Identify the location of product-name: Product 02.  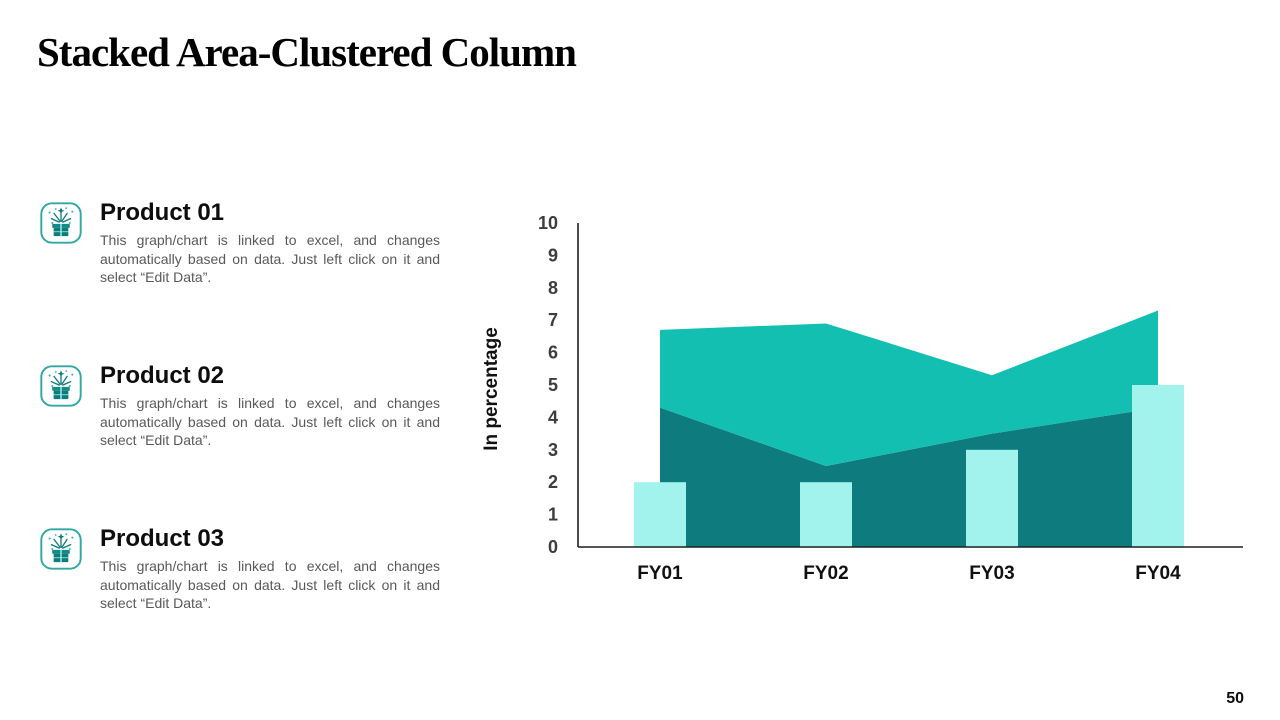
(162, 375).